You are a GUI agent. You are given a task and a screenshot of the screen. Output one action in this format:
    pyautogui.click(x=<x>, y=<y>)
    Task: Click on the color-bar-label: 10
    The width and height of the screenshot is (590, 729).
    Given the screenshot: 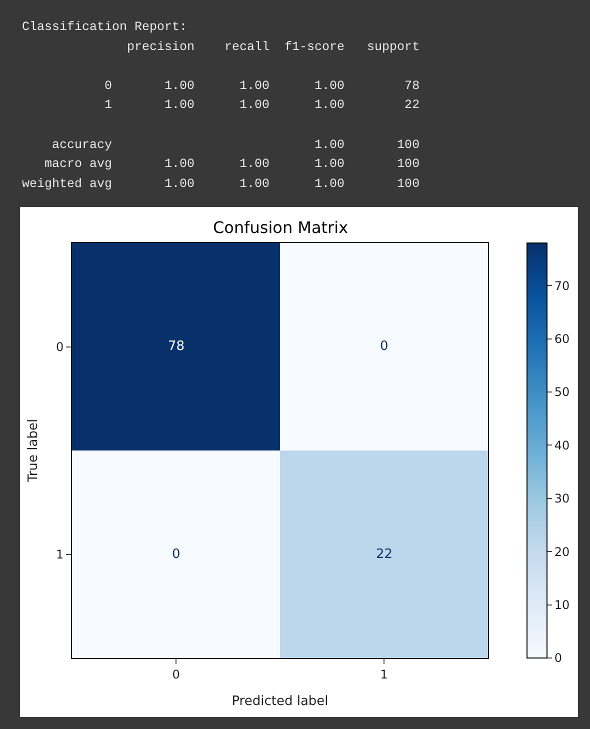 What is the action you would take?
    pyautogui.click(x=562, y=605)
    